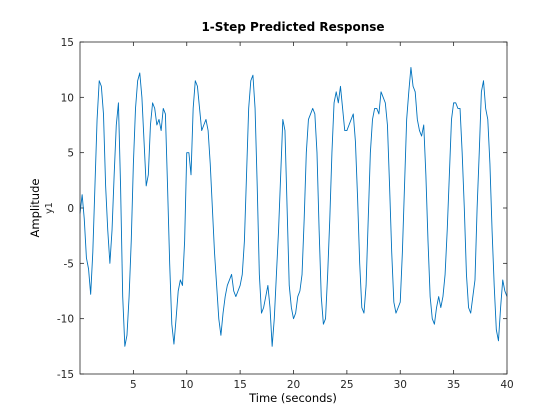 The height and width of the screenshot is (420, 560). What do you see at coordinates (69, 264) in the screenshot?
I see `y-tick-label-2: -5` at bounding box center [69, 264].